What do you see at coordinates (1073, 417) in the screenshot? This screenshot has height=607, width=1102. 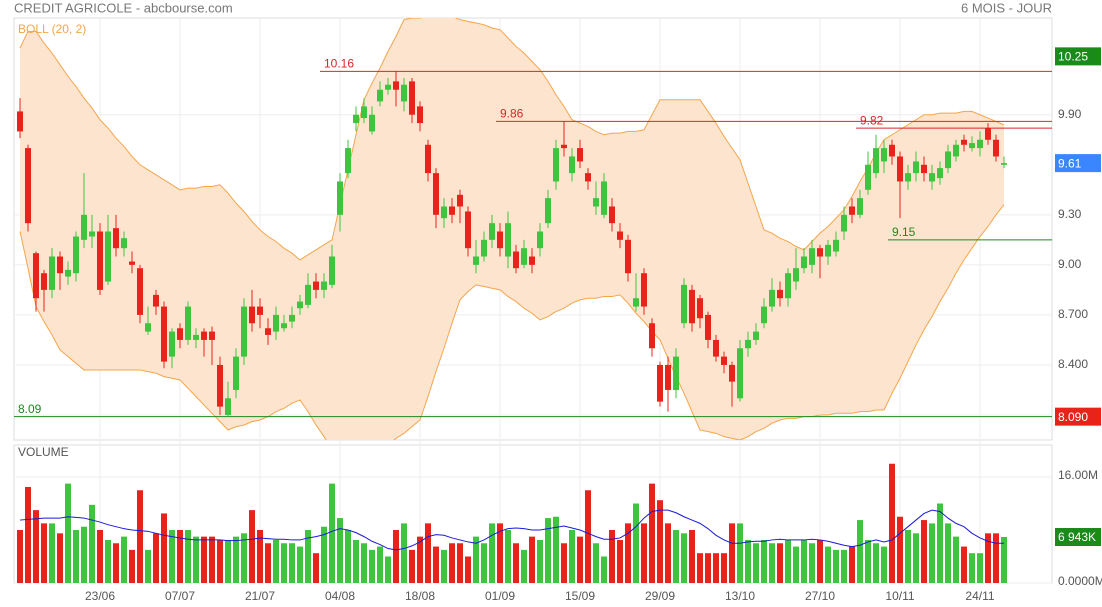 I see `axis-marker-label: 8.090` at bounding box center [1073, 417].